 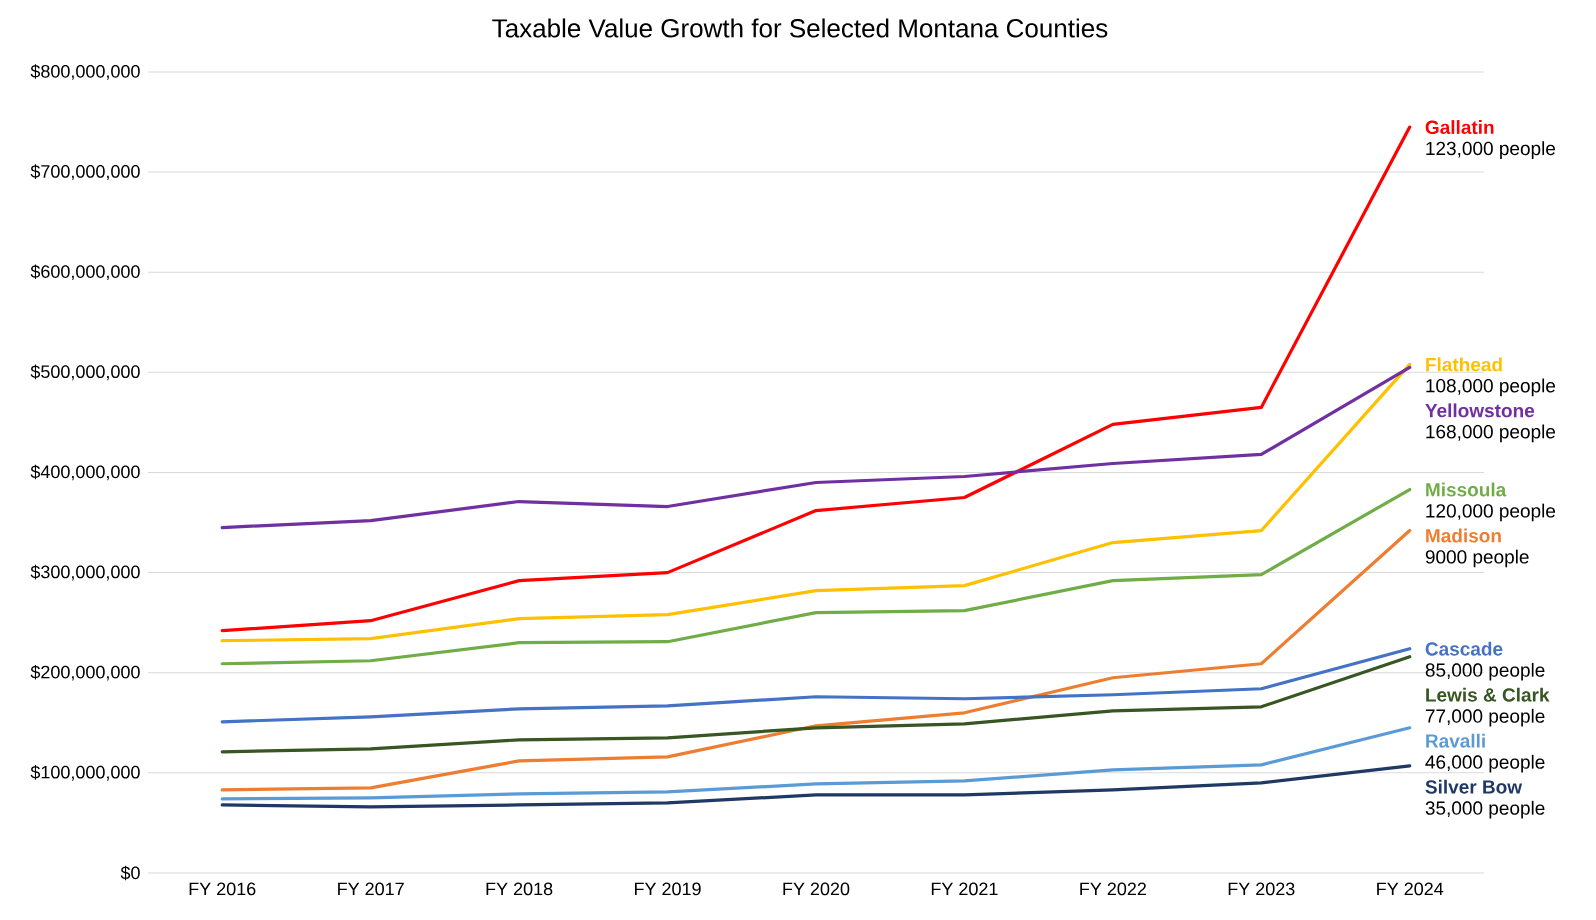 I want to click on y-tick-label: $0, so click(x=130, y=873).